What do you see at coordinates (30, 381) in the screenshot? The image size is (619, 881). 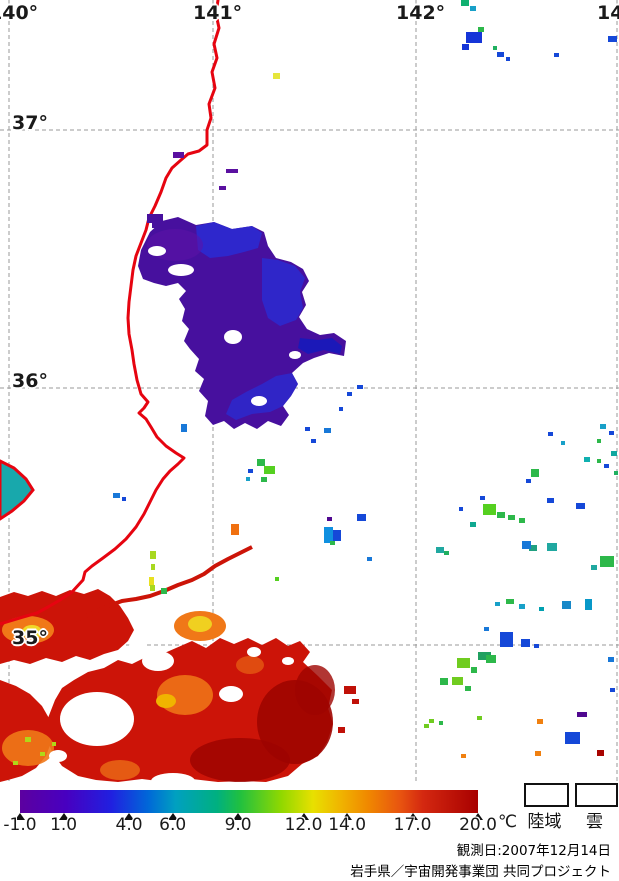 I see `latitude-label: 36°` at bounding box center [30, 381].